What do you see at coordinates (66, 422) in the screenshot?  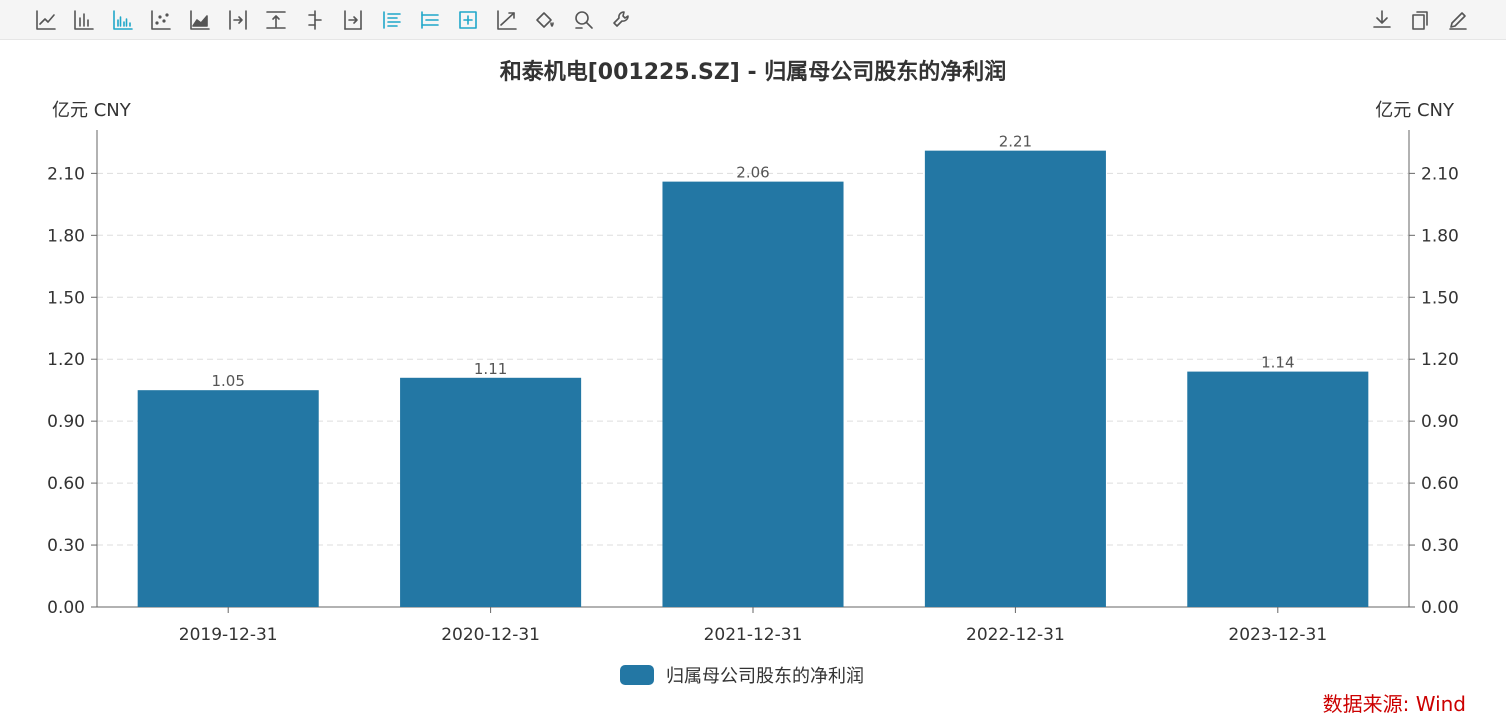 I see `y-tick-label-left: 0.90` at bounding box center [66, 422].